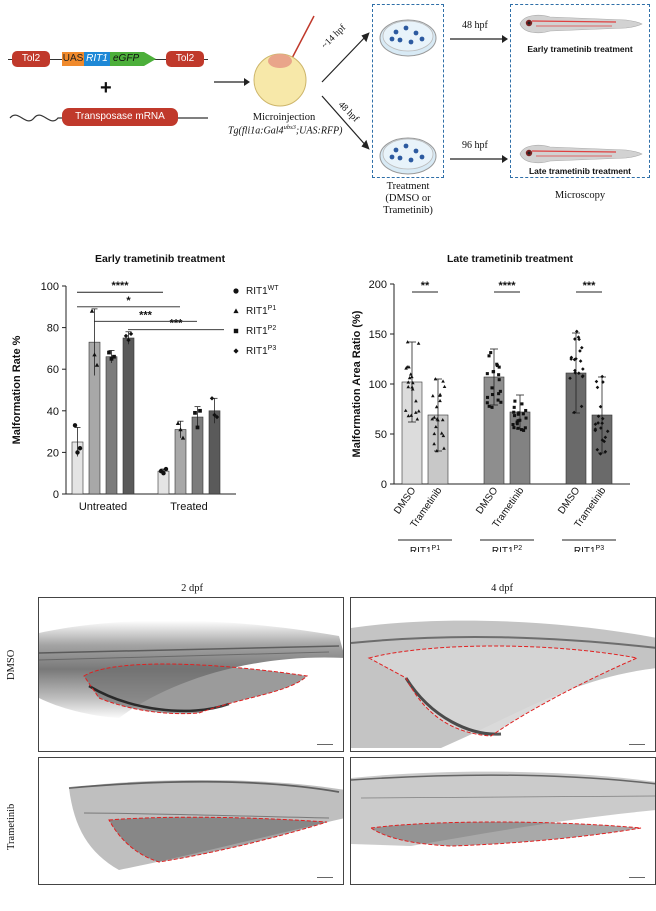 The image size is (656, 911). What do you see at coordinates (261, 331) in the screenshot?
I see `legend-label: RIT1P2` at bounding box center [261, 331].